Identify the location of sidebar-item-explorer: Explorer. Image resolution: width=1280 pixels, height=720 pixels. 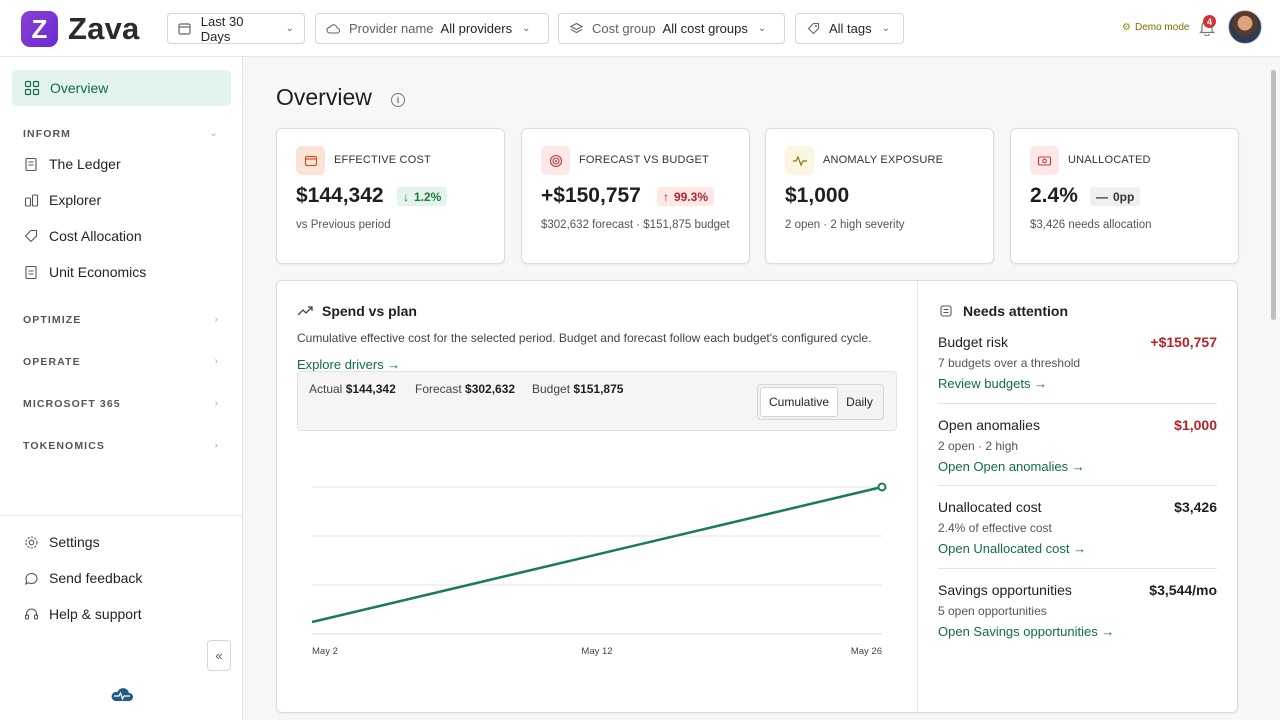
(62, 200).